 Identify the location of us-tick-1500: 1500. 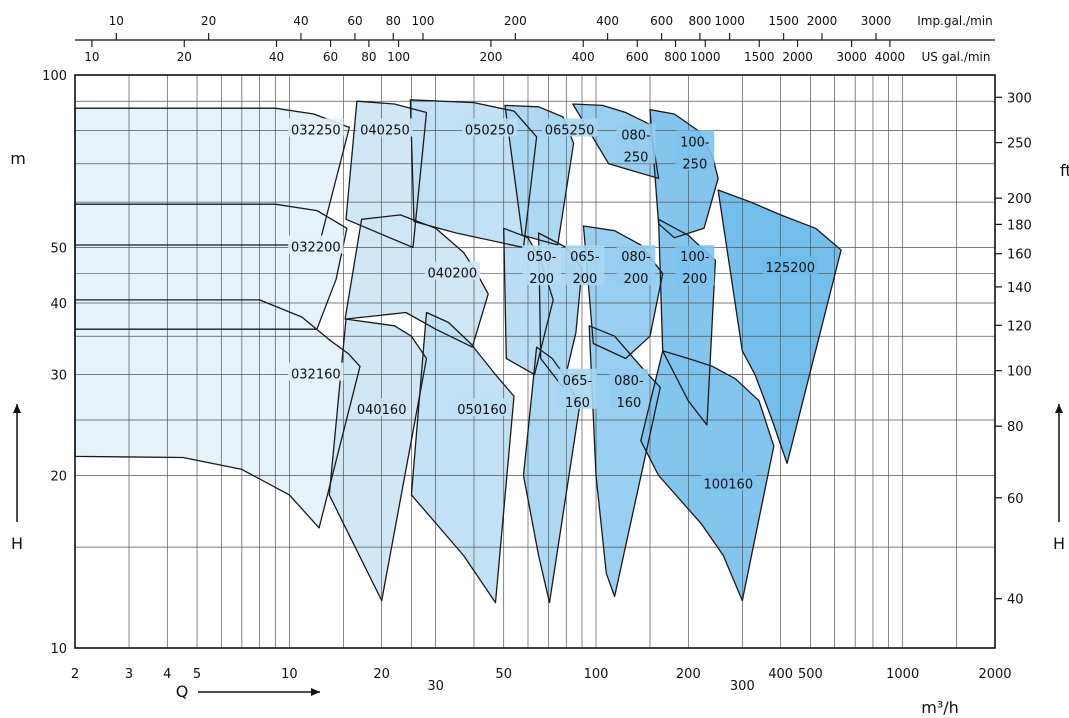
(759, 57).